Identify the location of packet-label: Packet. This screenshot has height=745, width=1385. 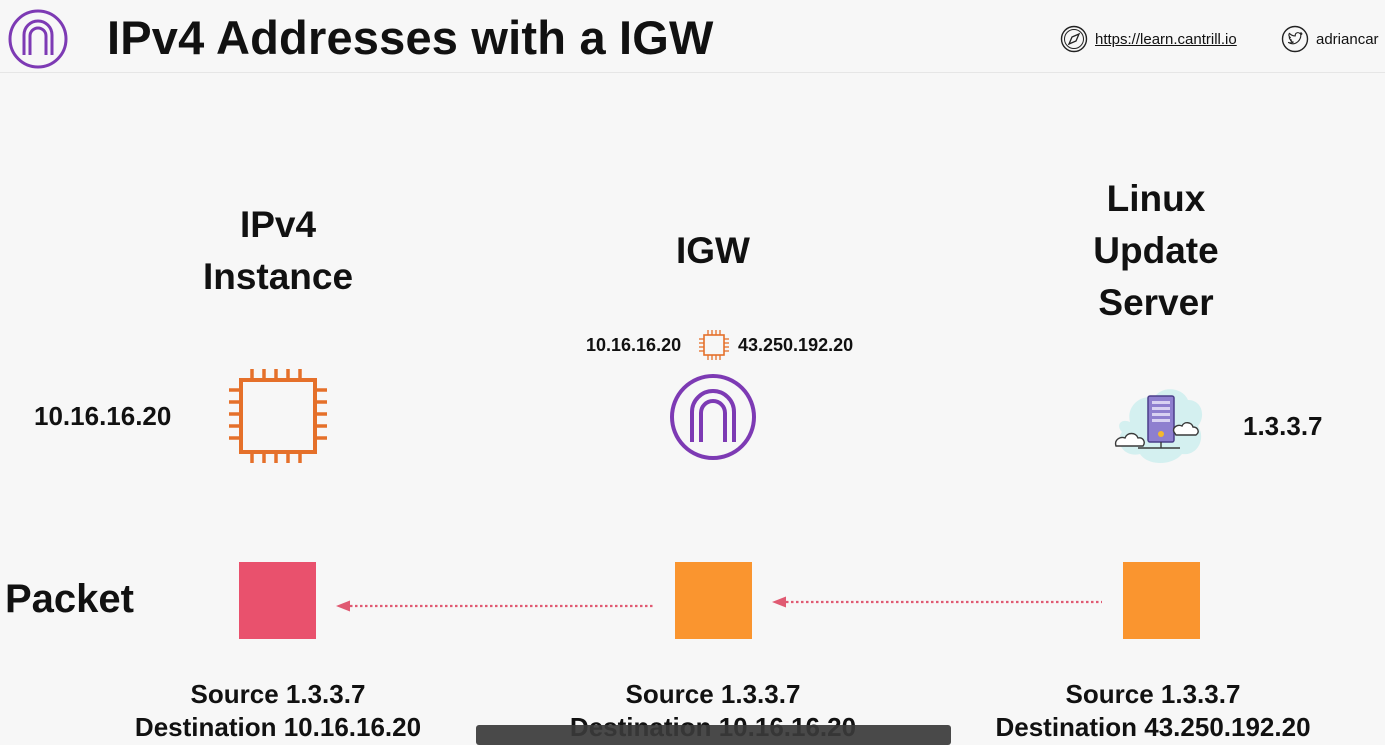
(69, 599).